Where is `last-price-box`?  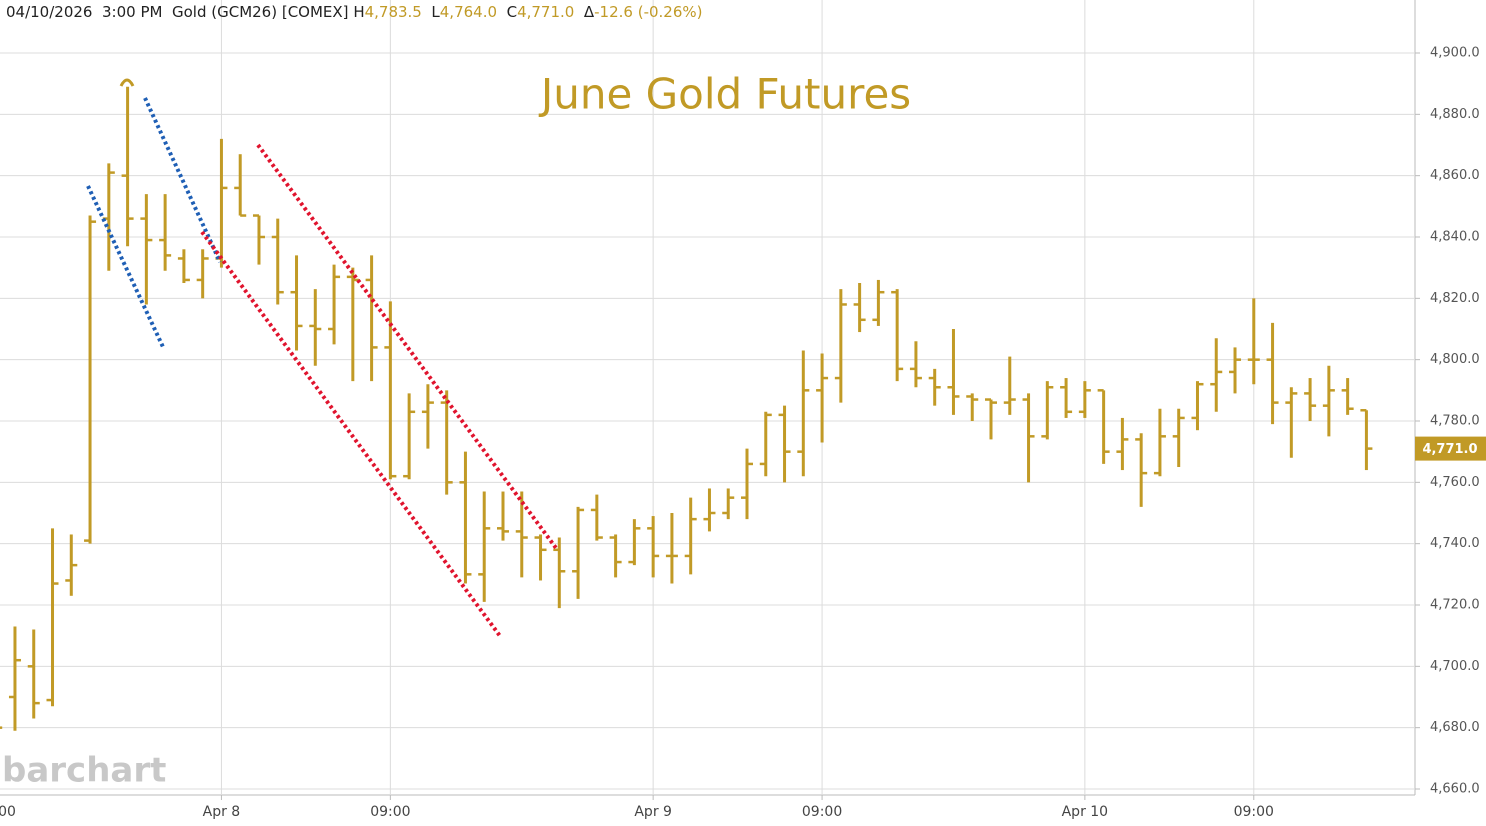
last-price-box is located at coordinates (1450, 448).